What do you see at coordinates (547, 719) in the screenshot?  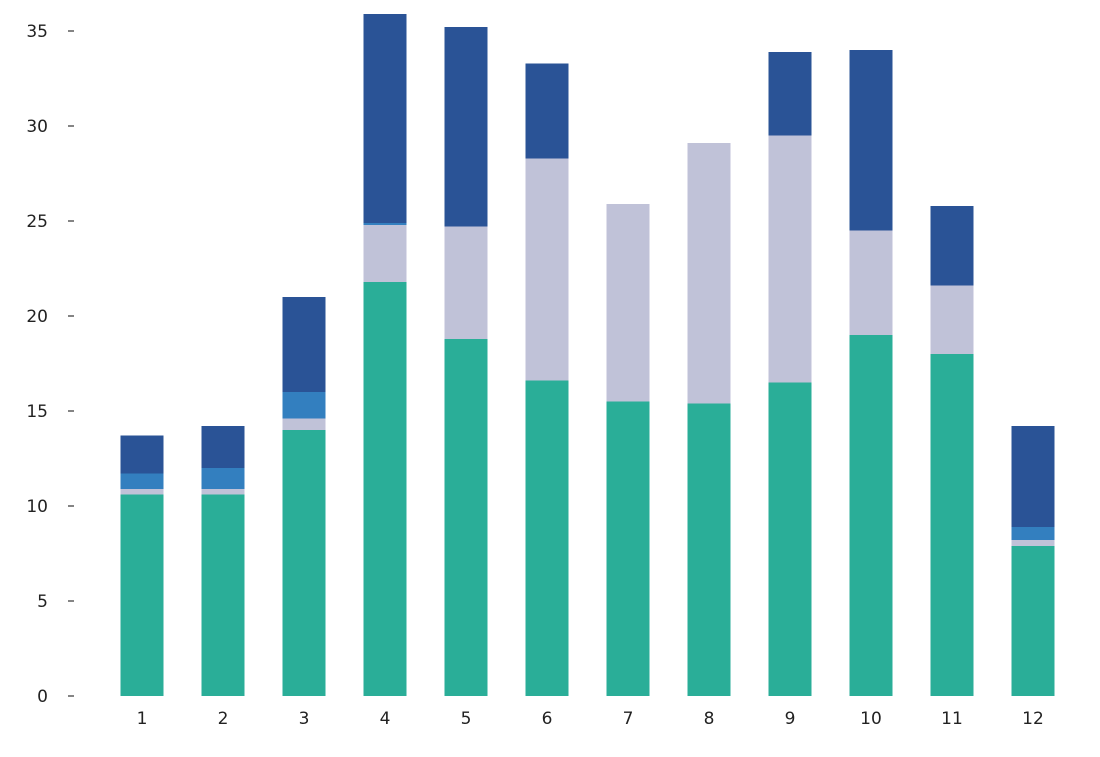 I see `x-tick-label: 6` at bounding box center [547, 719].